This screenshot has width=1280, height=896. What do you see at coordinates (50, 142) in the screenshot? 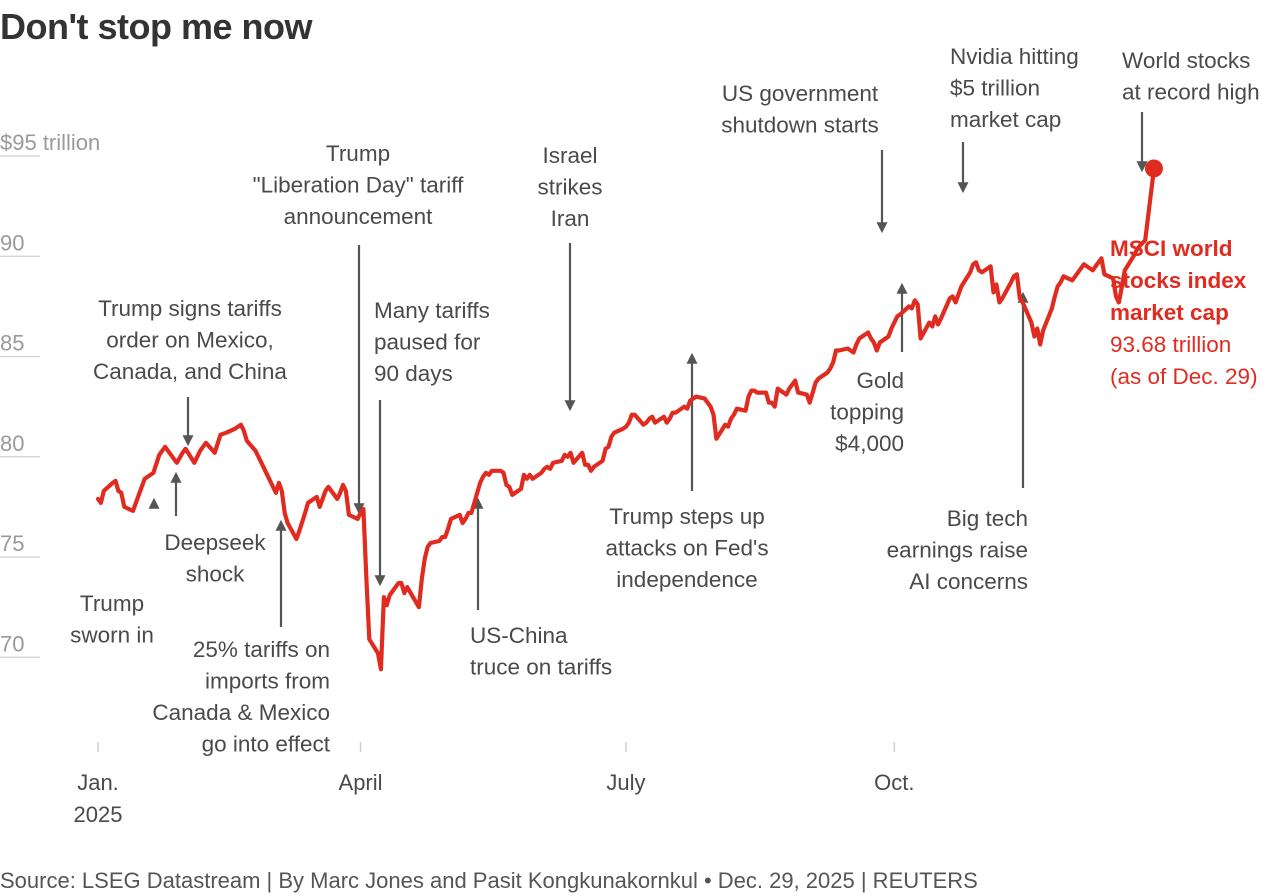
I see `y-tick-label: $95 trillion` at bounding box center [50, 142].